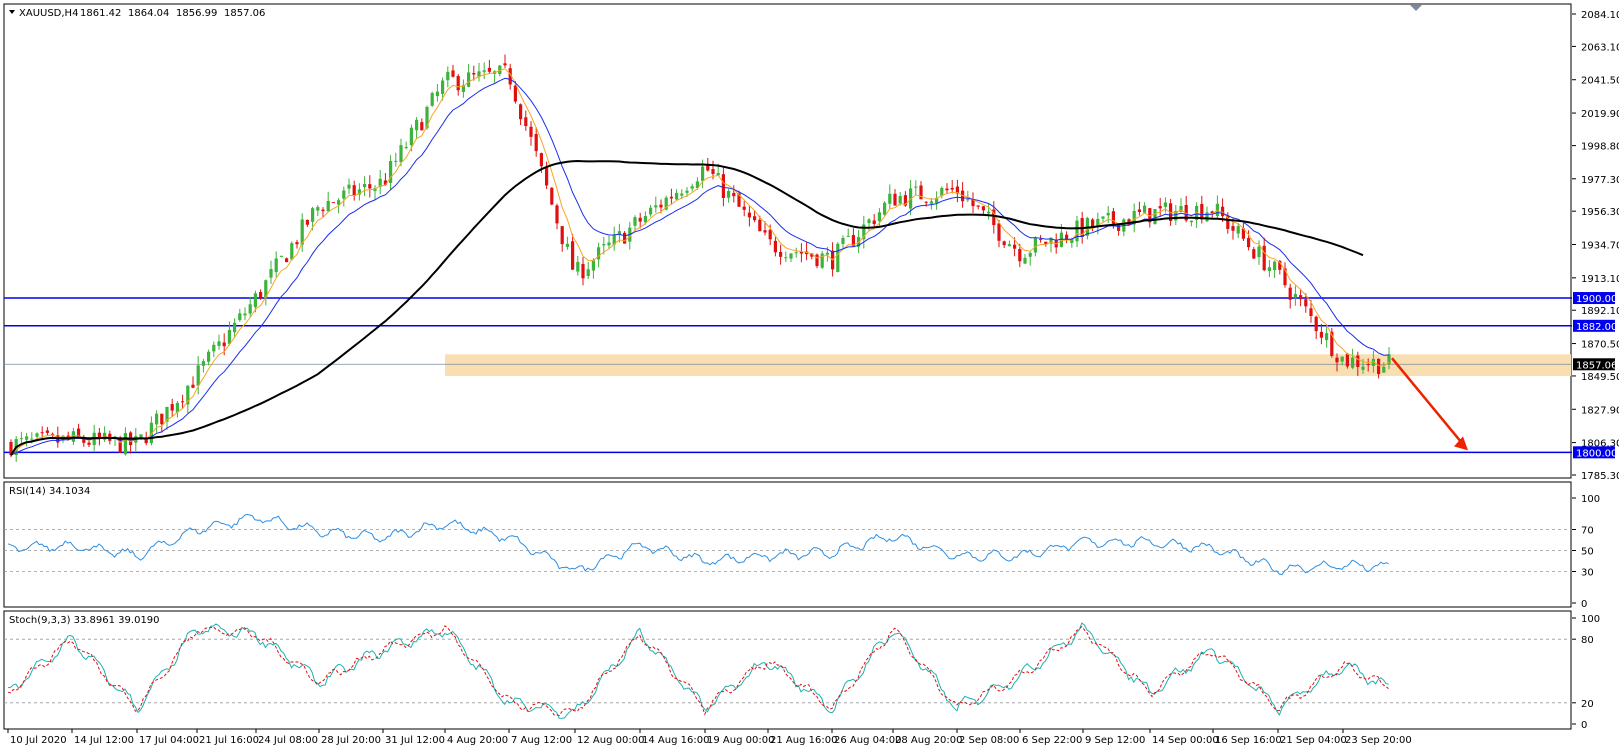  What do you see at coordinates (1008, 365) in the screenshot?
I see `support-zone` at bounding box center [1008, 365].